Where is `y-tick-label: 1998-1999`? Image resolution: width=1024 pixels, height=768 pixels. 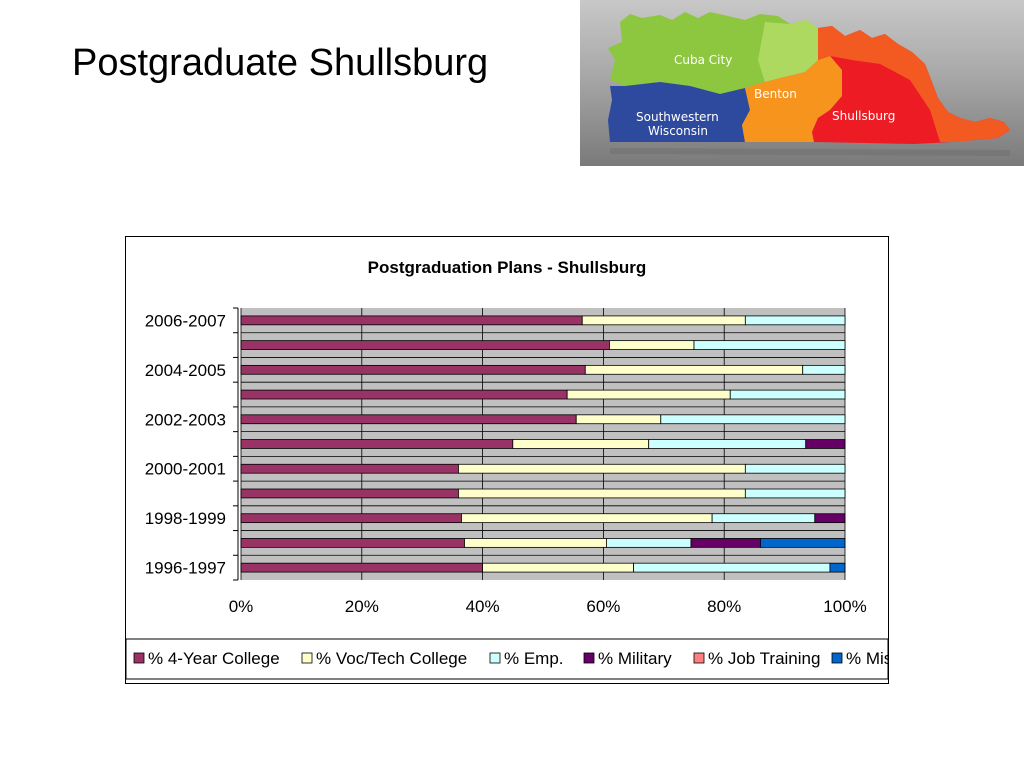 y-tick-label: 1998-1999 is located at coordinates (185, 518).